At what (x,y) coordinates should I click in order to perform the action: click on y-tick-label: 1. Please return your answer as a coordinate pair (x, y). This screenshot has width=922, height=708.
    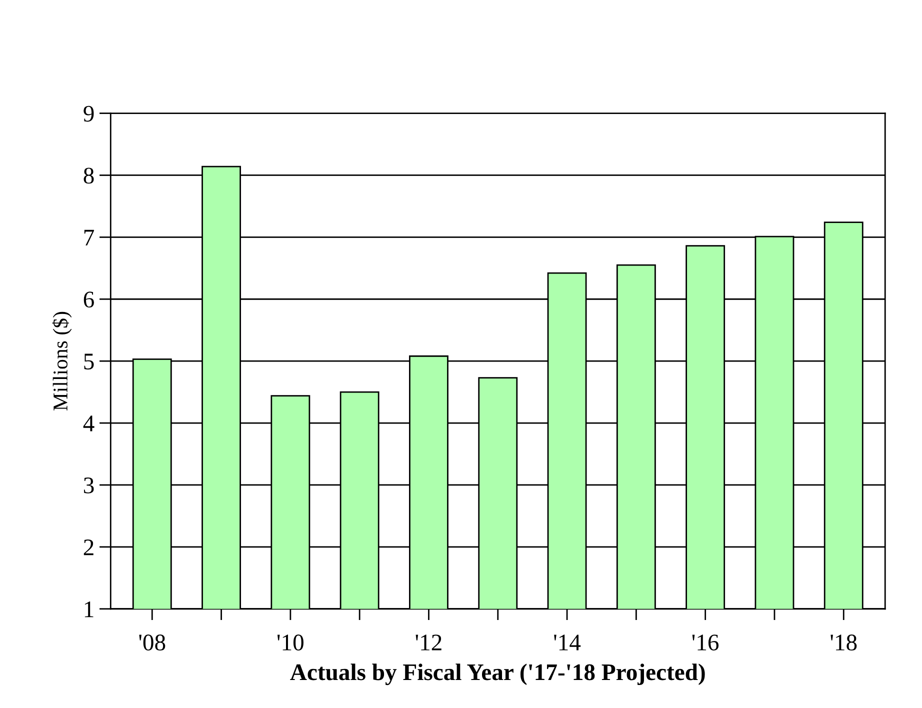
    Looking at the image, I should click on (89, 609).